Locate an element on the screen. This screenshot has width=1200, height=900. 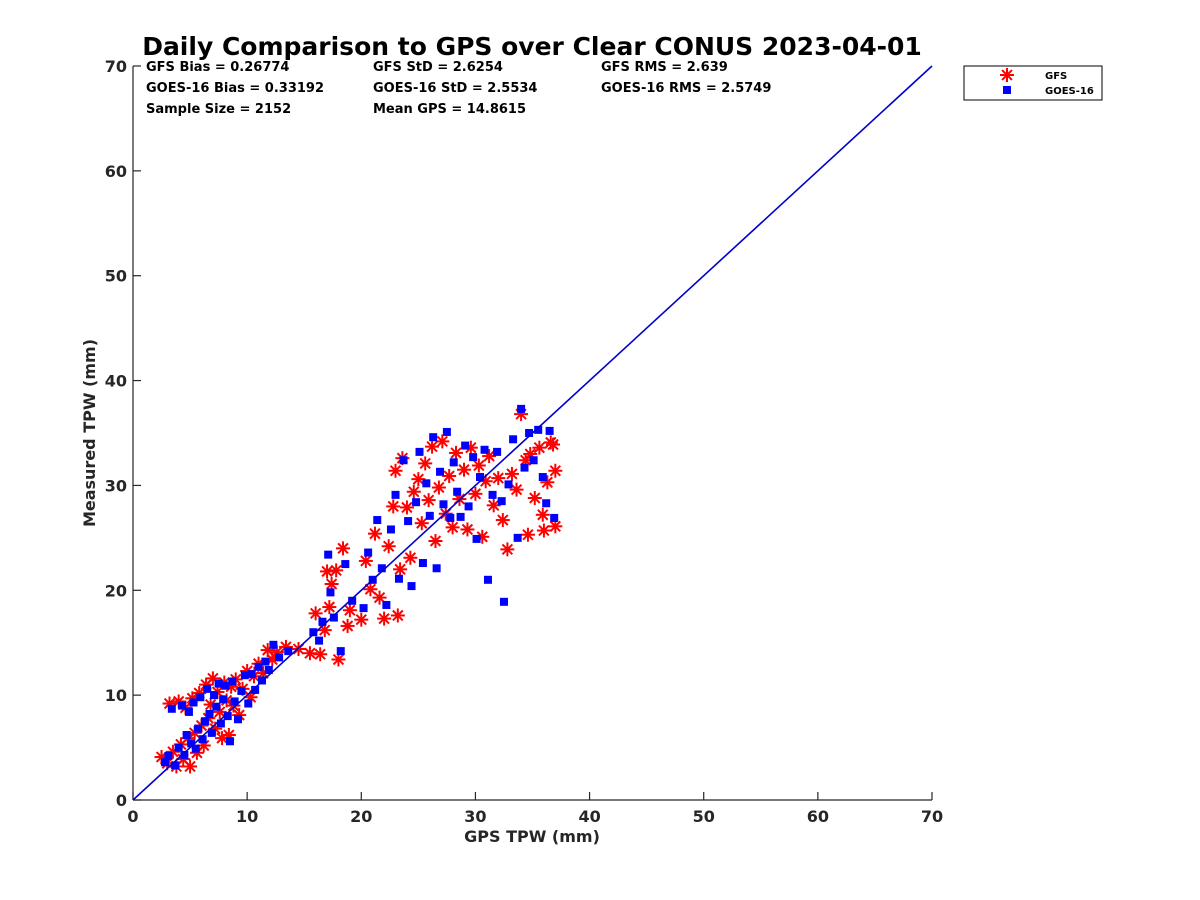
legend-goes16-marker is located at coordinates (1007, 90).